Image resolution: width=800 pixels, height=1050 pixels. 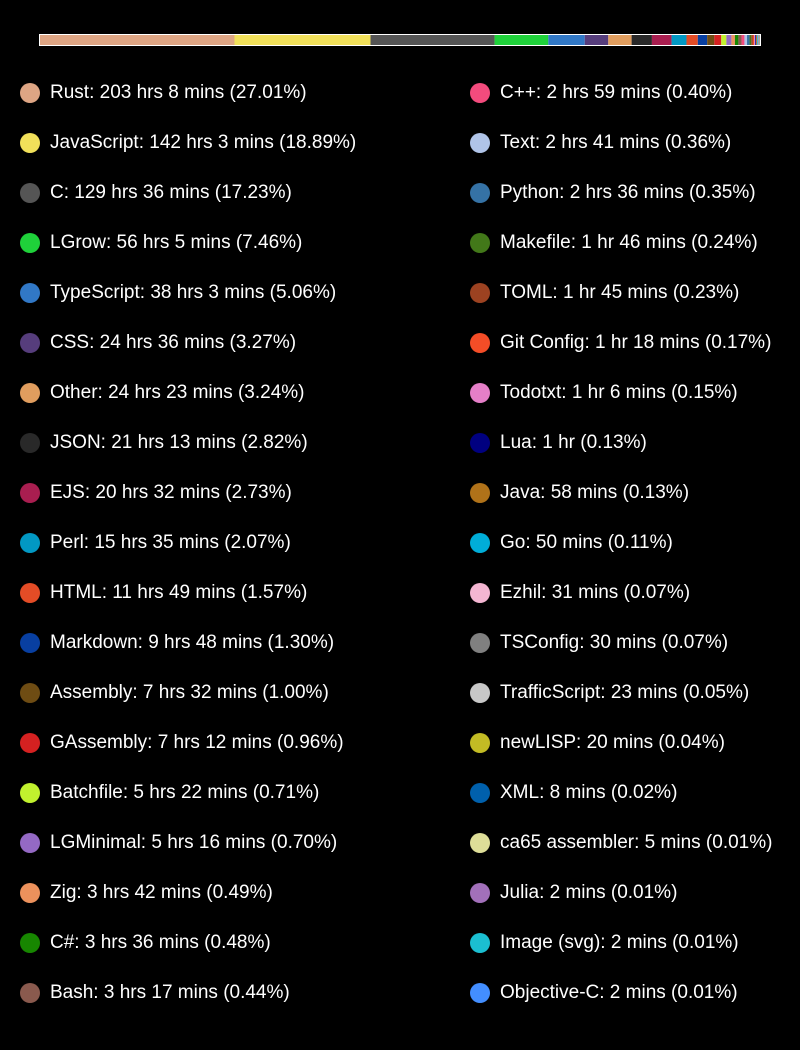 I want to click on legend-item: TrafficScript: 23 mins (0.05%), so click(x=621, y=705).